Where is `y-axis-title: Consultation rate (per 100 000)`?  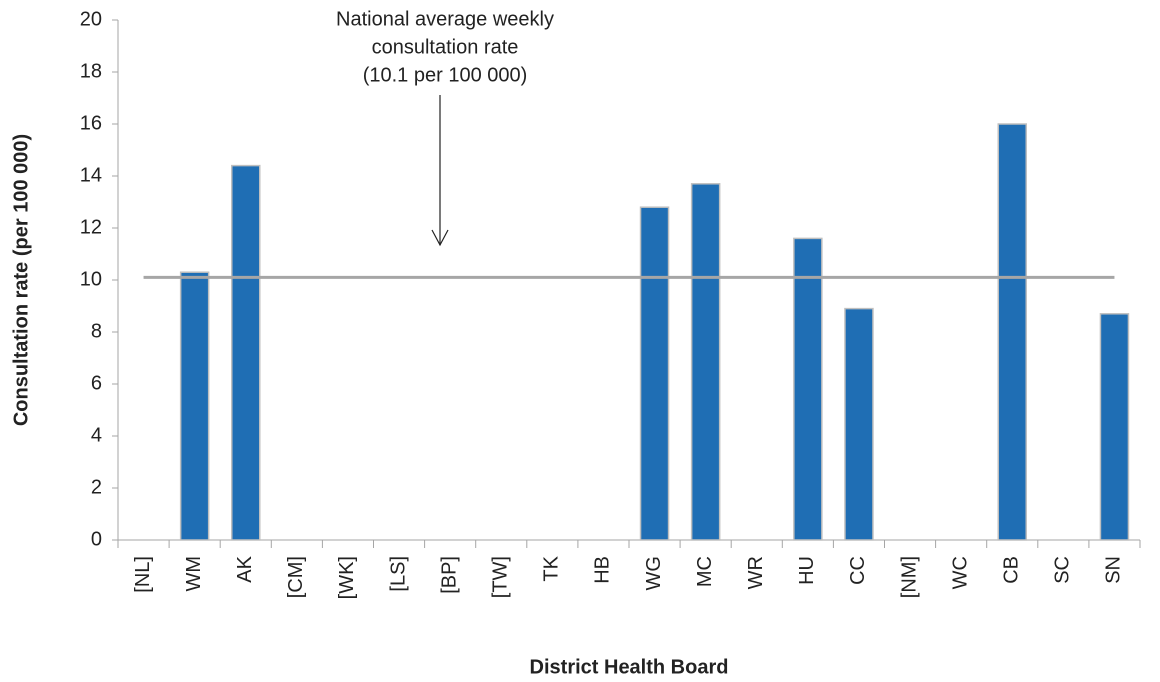 y-axis-title: Consultation rate (per 100 000) is located at coordinates (21, 280).